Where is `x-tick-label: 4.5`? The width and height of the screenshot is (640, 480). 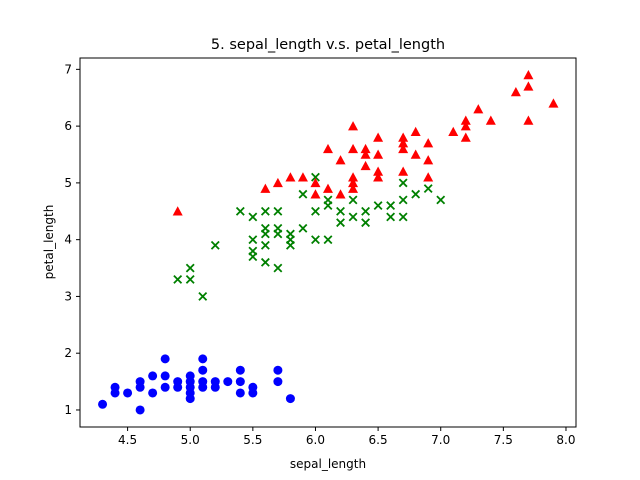 x-tick-label: 4.5 is located at coordinates (127, 440).